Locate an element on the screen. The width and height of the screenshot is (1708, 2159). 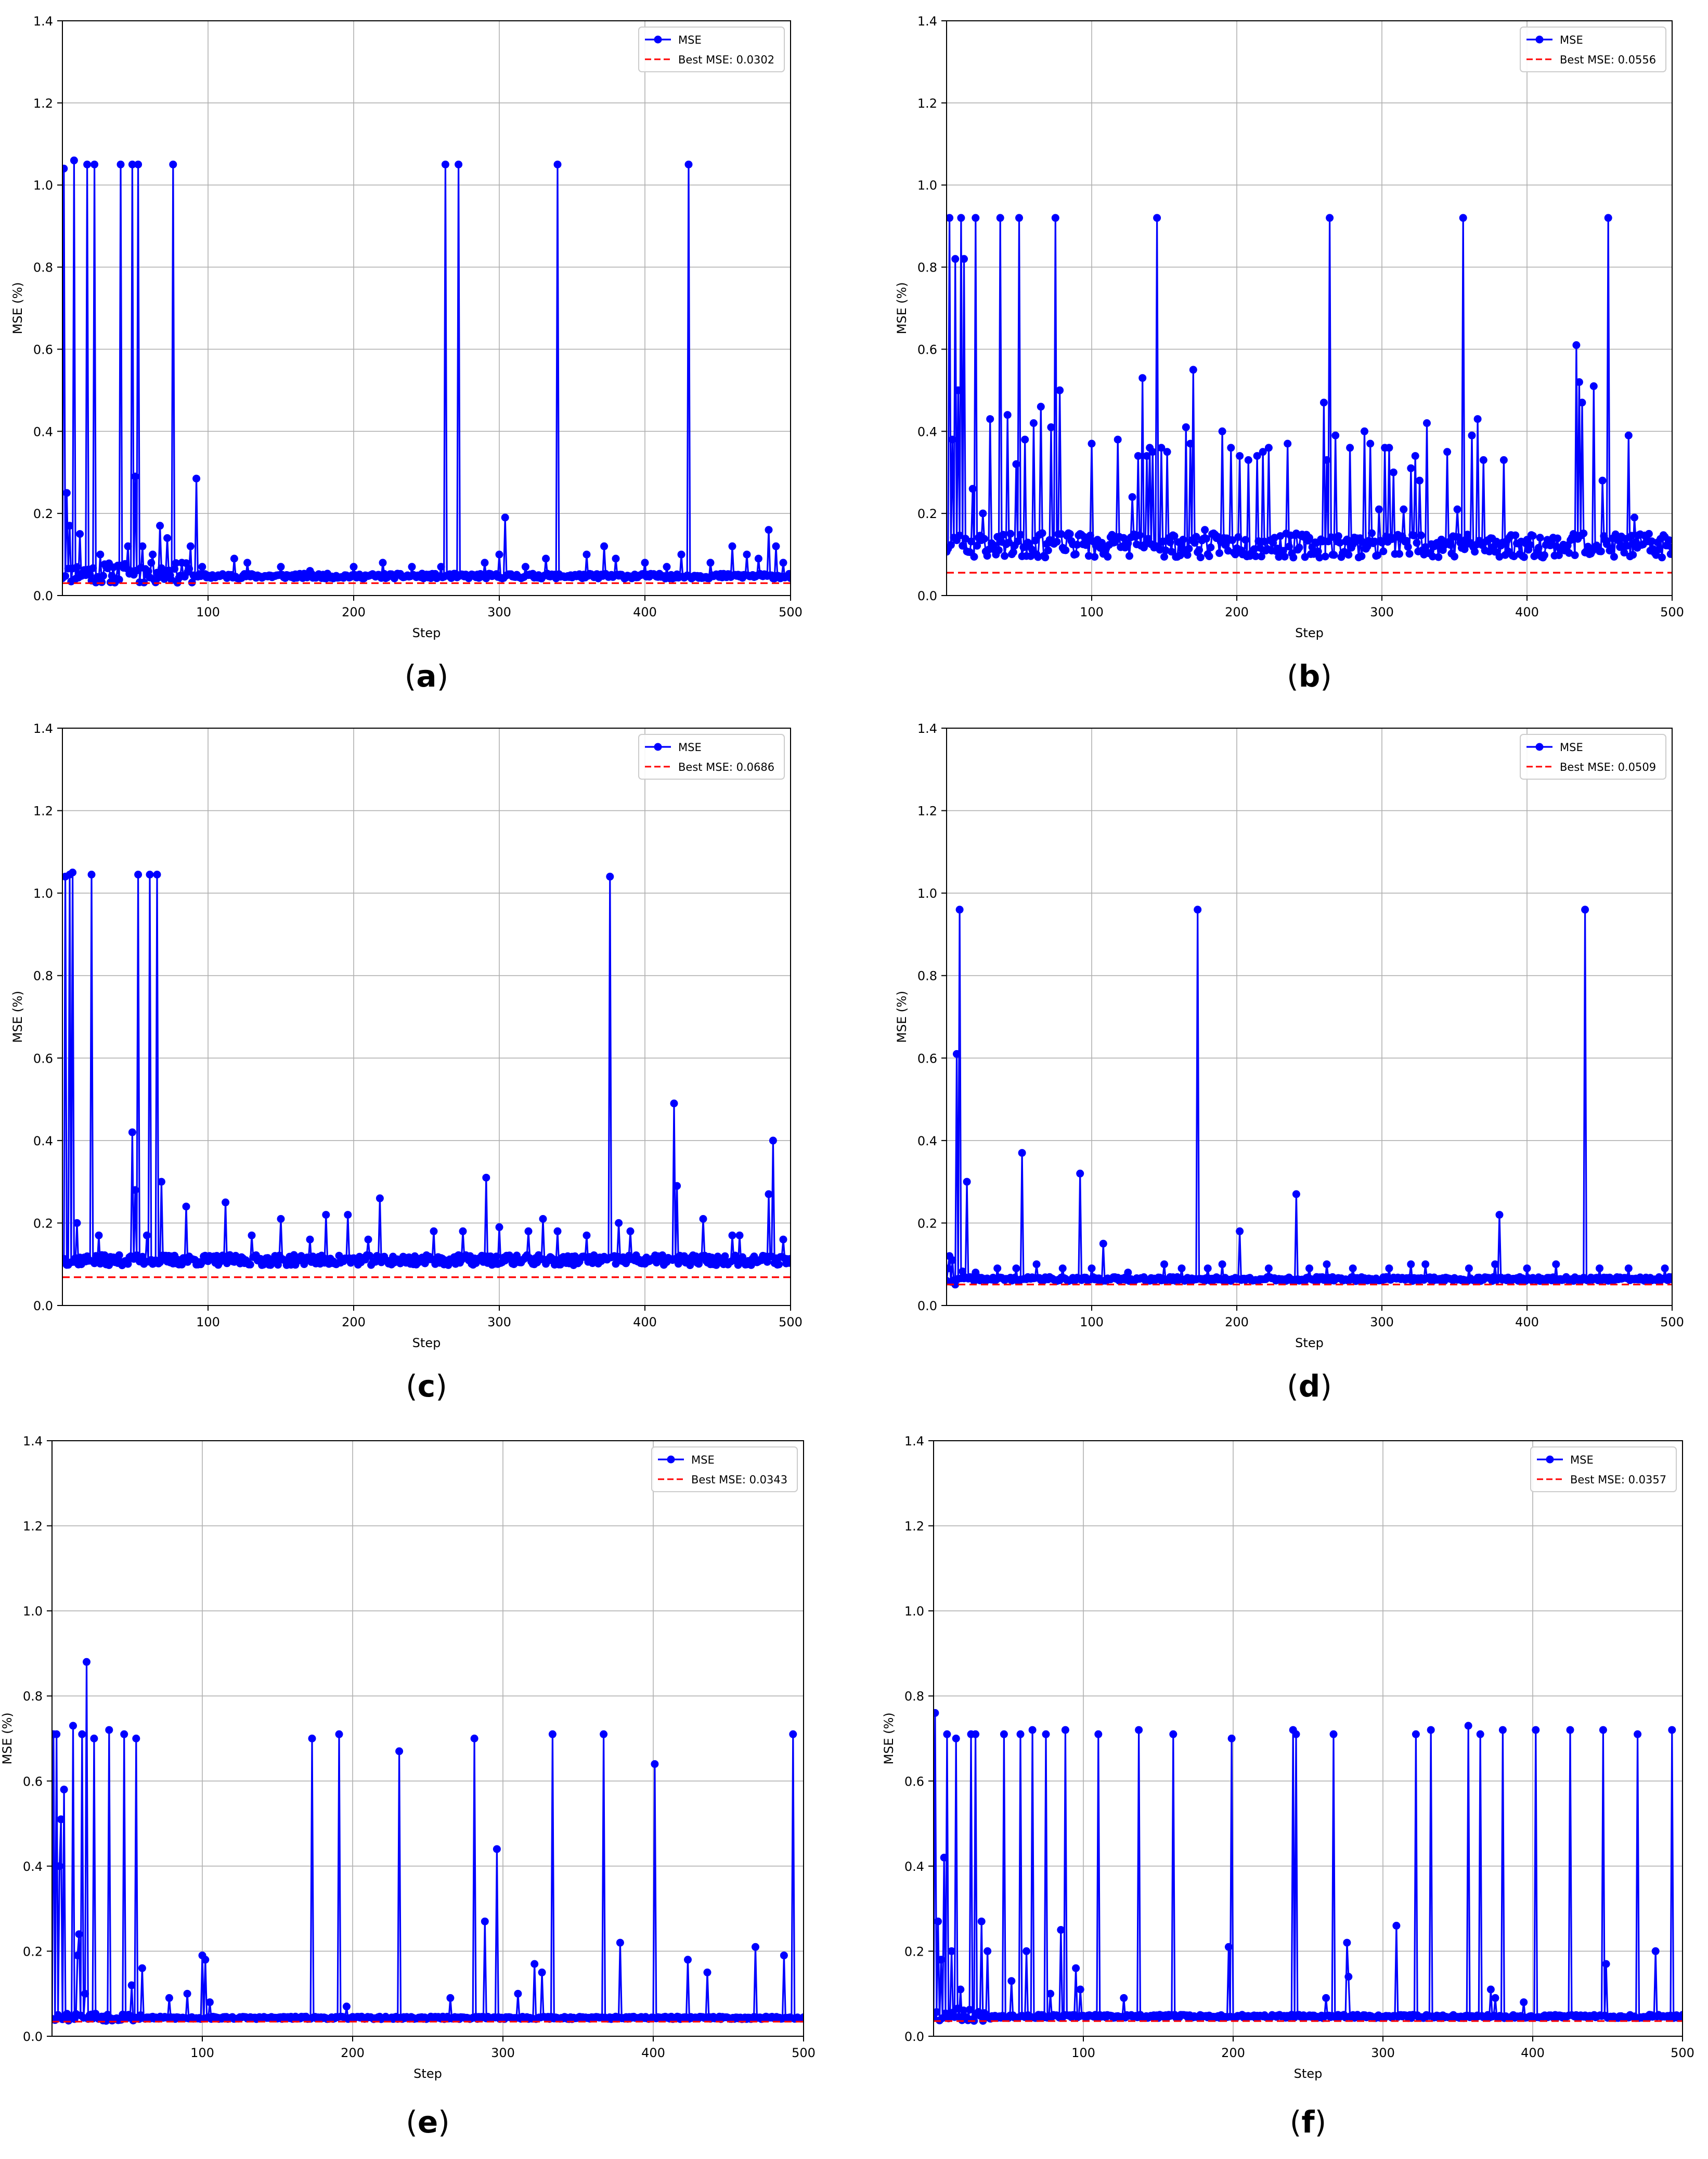
x-tick-label: 500 is located at coordinates (791, 1322).